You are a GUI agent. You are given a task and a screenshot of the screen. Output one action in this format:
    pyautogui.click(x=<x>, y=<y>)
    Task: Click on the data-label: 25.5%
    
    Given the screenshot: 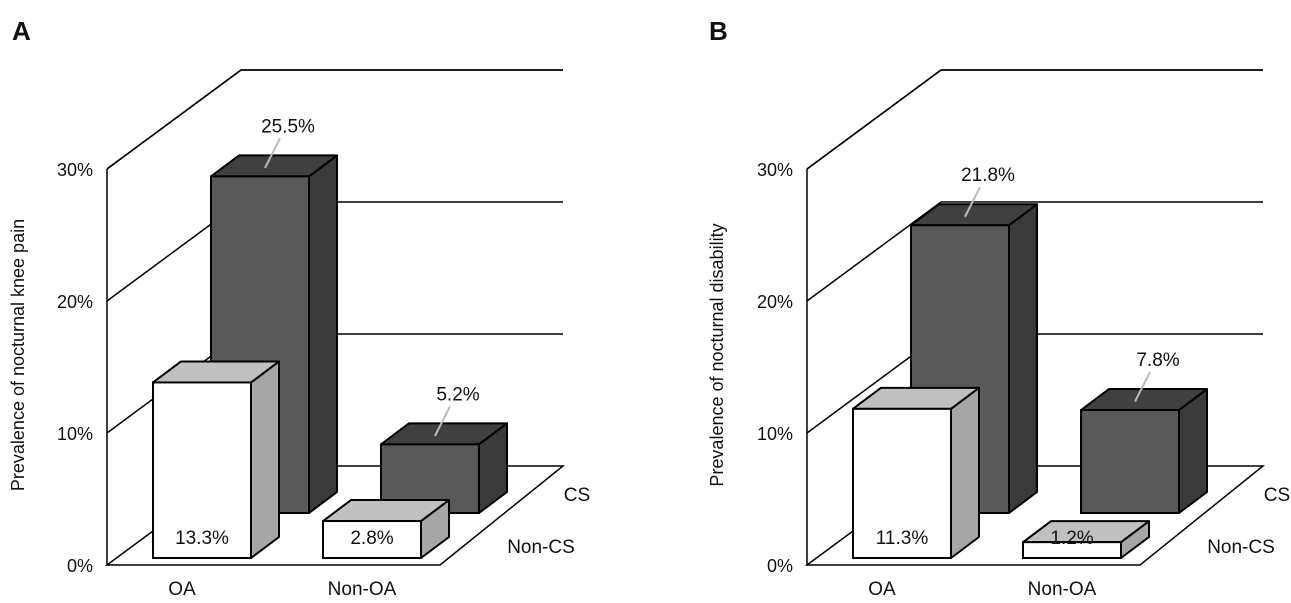 What is the action you would take?
    pyautogui.click(x=288, y=126)
    